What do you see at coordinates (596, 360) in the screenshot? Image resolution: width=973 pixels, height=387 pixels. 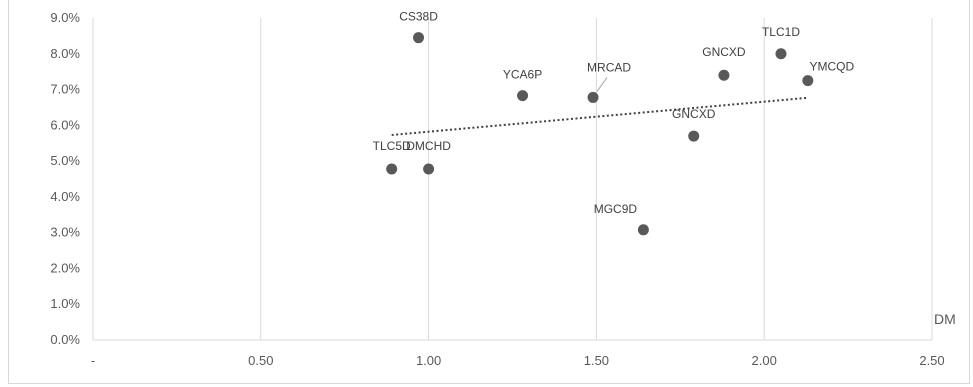 I see `x-tick-label: 1.50` at bounding box center [596, 360].